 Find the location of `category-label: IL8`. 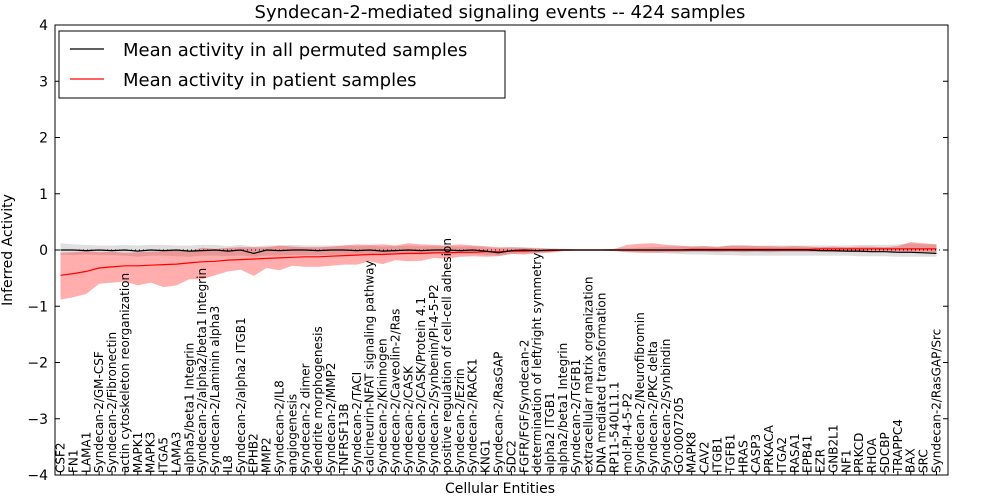

category-label: IL8 is located at coordinates (228, 464).